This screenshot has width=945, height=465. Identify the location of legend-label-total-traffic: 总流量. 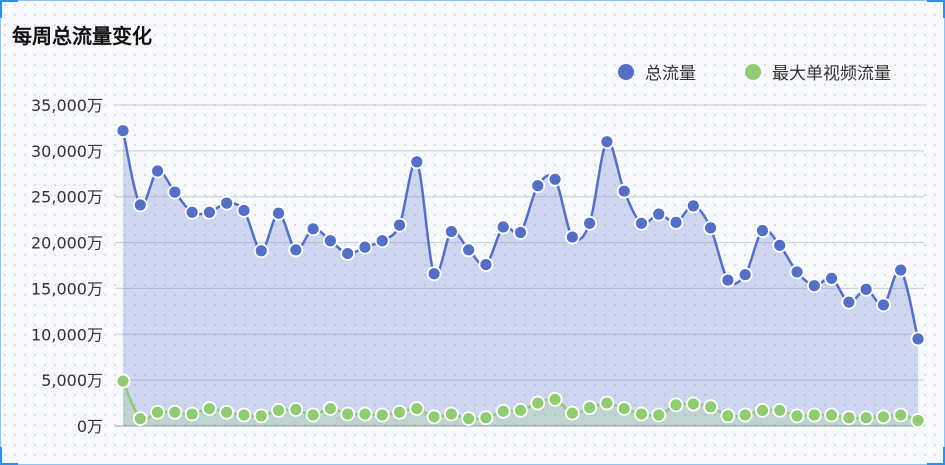
(670, 74).